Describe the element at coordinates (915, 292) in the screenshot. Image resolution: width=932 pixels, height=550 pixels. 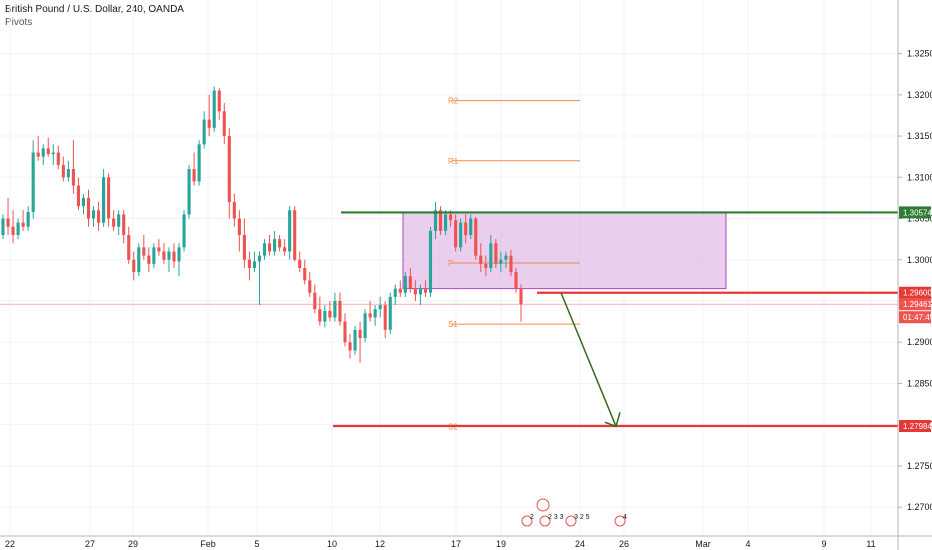
I see `support-tag` at that location.